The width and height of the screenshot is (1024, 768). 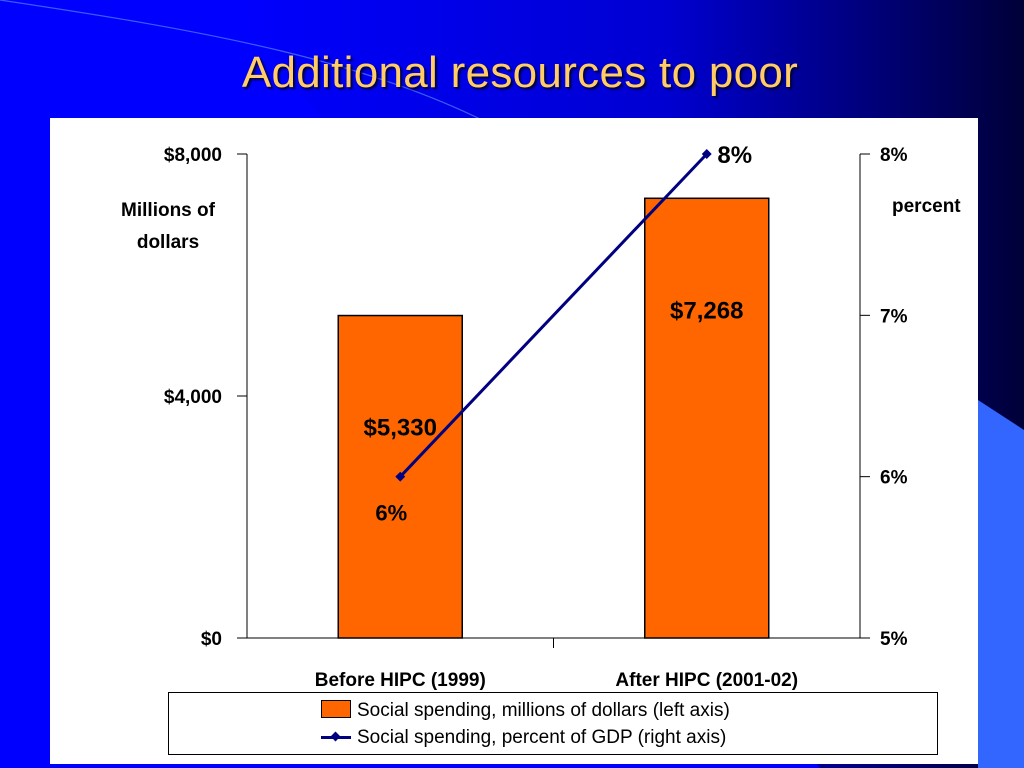 I want to click on bar-data-label: $7,268, so click(x=706, y=310).